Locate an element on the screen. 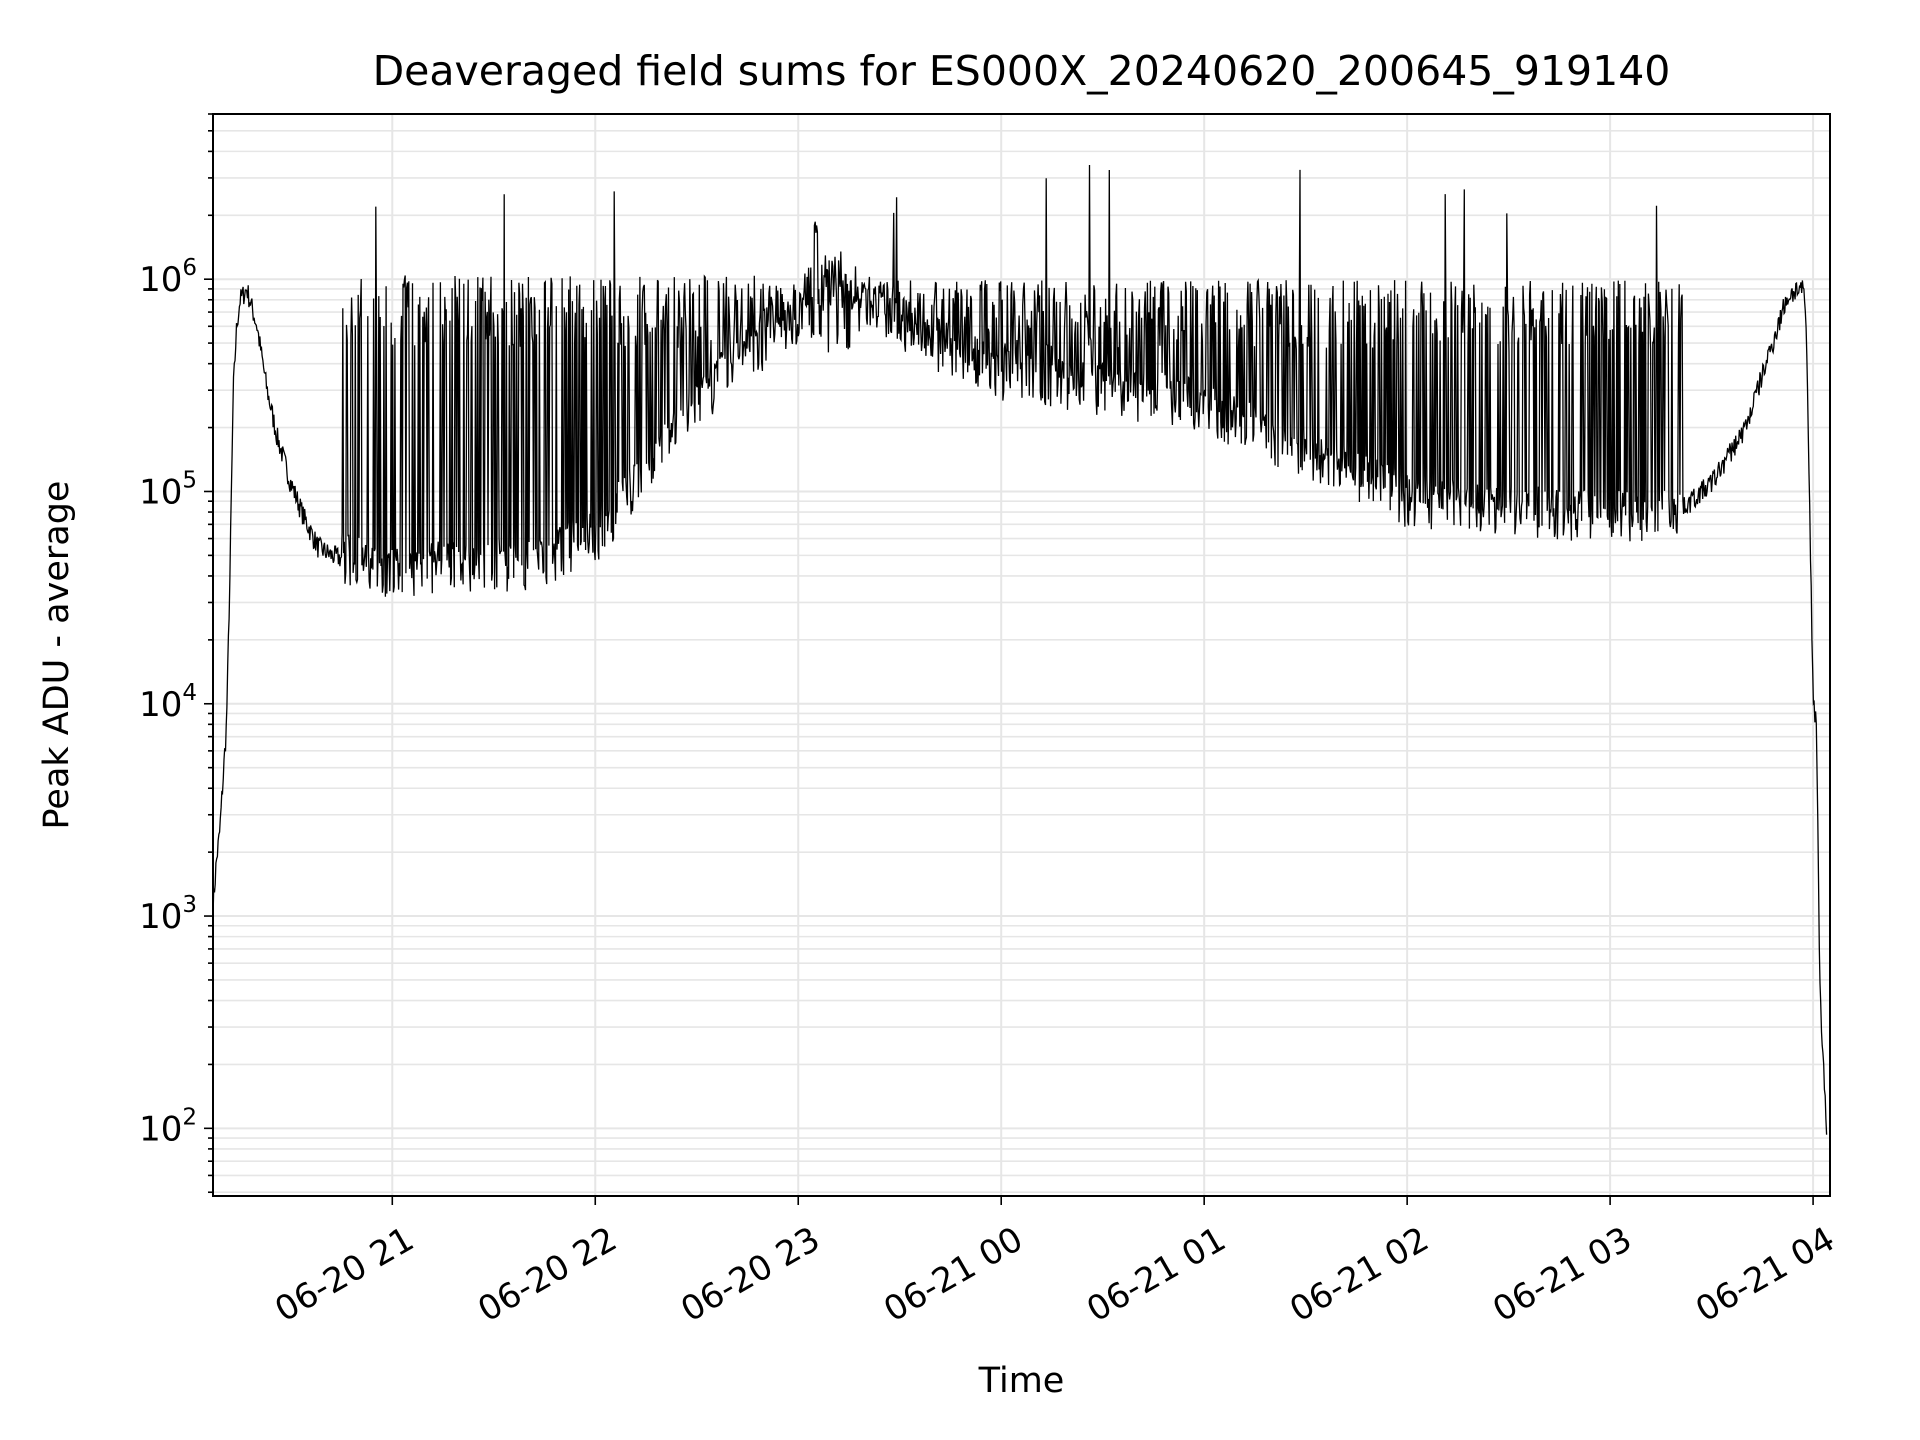  x-tick-label: 06-20 21 is located at coordinates (344, 1274).